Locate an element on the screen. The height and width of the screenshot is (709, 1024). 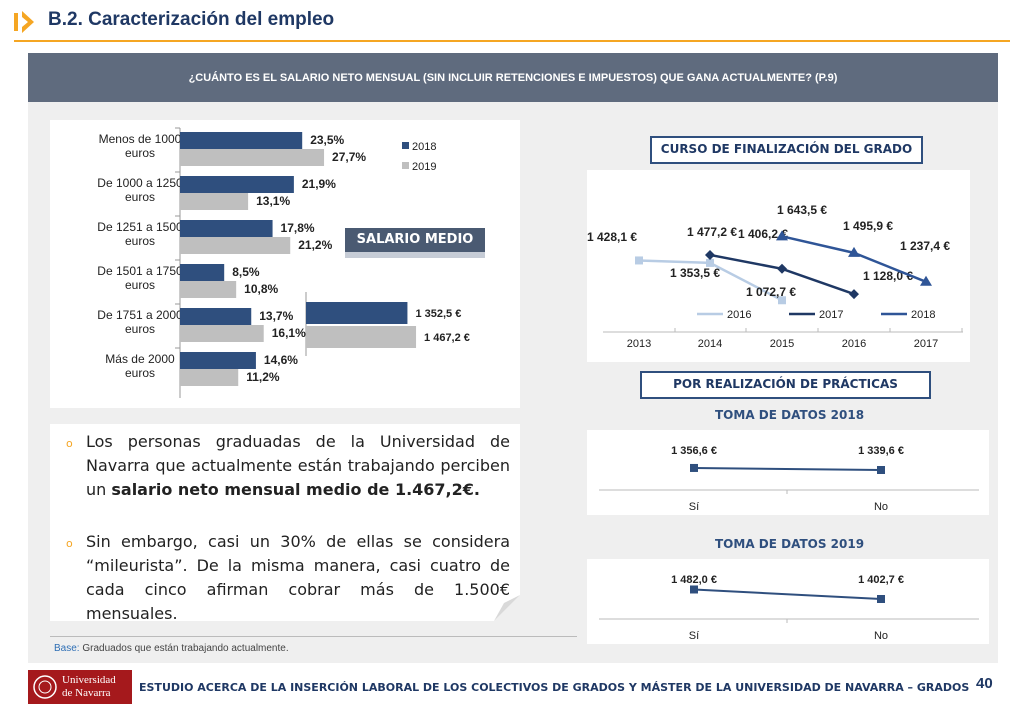
toma-2019-chart: 1 482,0 € Sí 1 402,7 € No is located at coordinates (789, 608).